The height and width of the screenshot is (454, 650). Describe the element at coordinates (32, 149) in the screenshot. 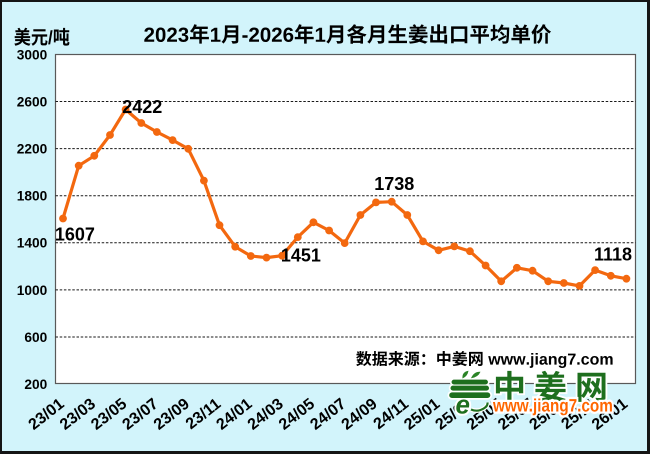

I see `svg-text: 2200` at that location.